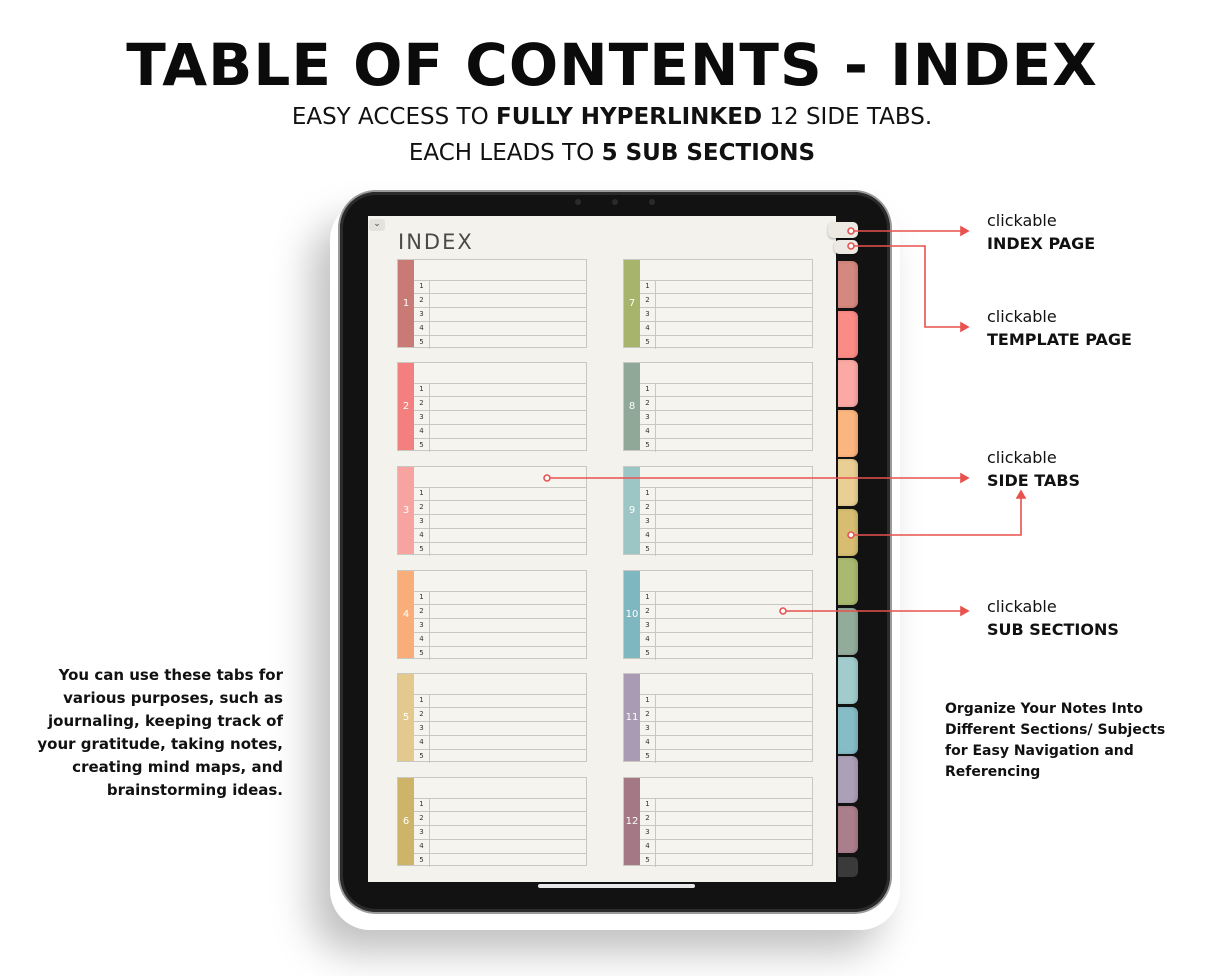  Describe the element at coordinates (632, 821) in the screenshot. I see `section-number: 12` at that location.